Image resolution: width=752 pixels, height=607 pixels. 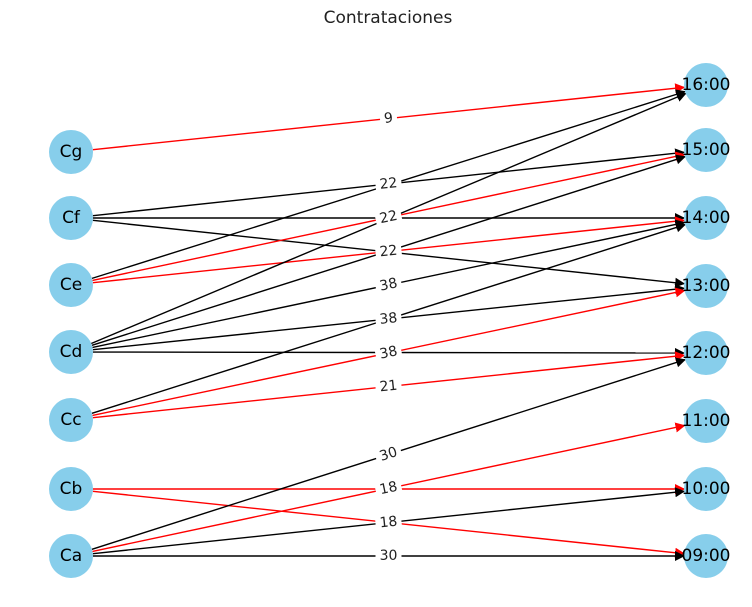 I want to click on node-cf: Cf, so click(x=71, y=218).